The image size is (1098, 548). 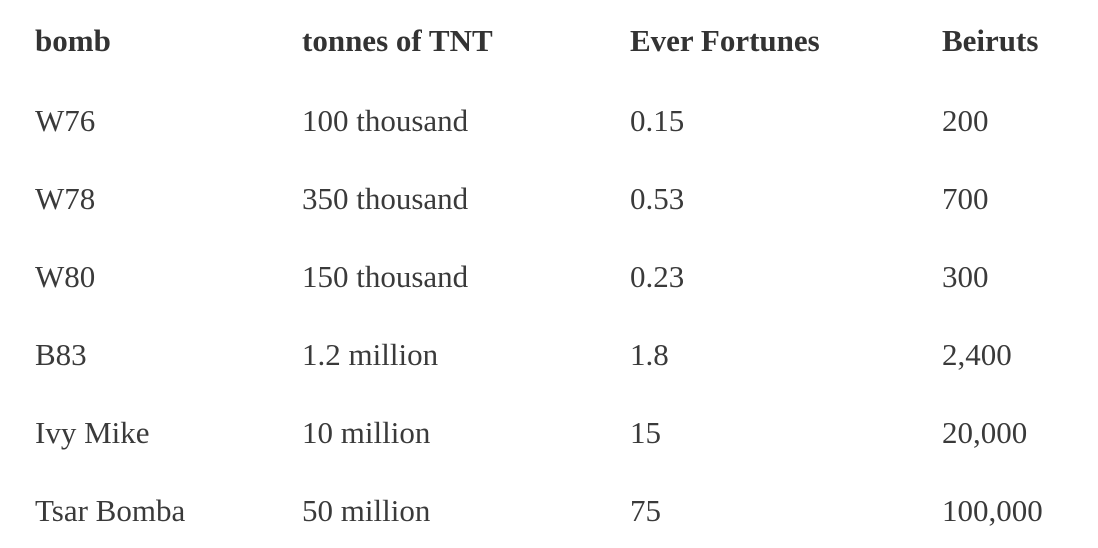 What do you see at coordinates (657, 276) in the screenshot?
I see `cell-ever-fortunes: 0.23` at bounding box center [657, 276].